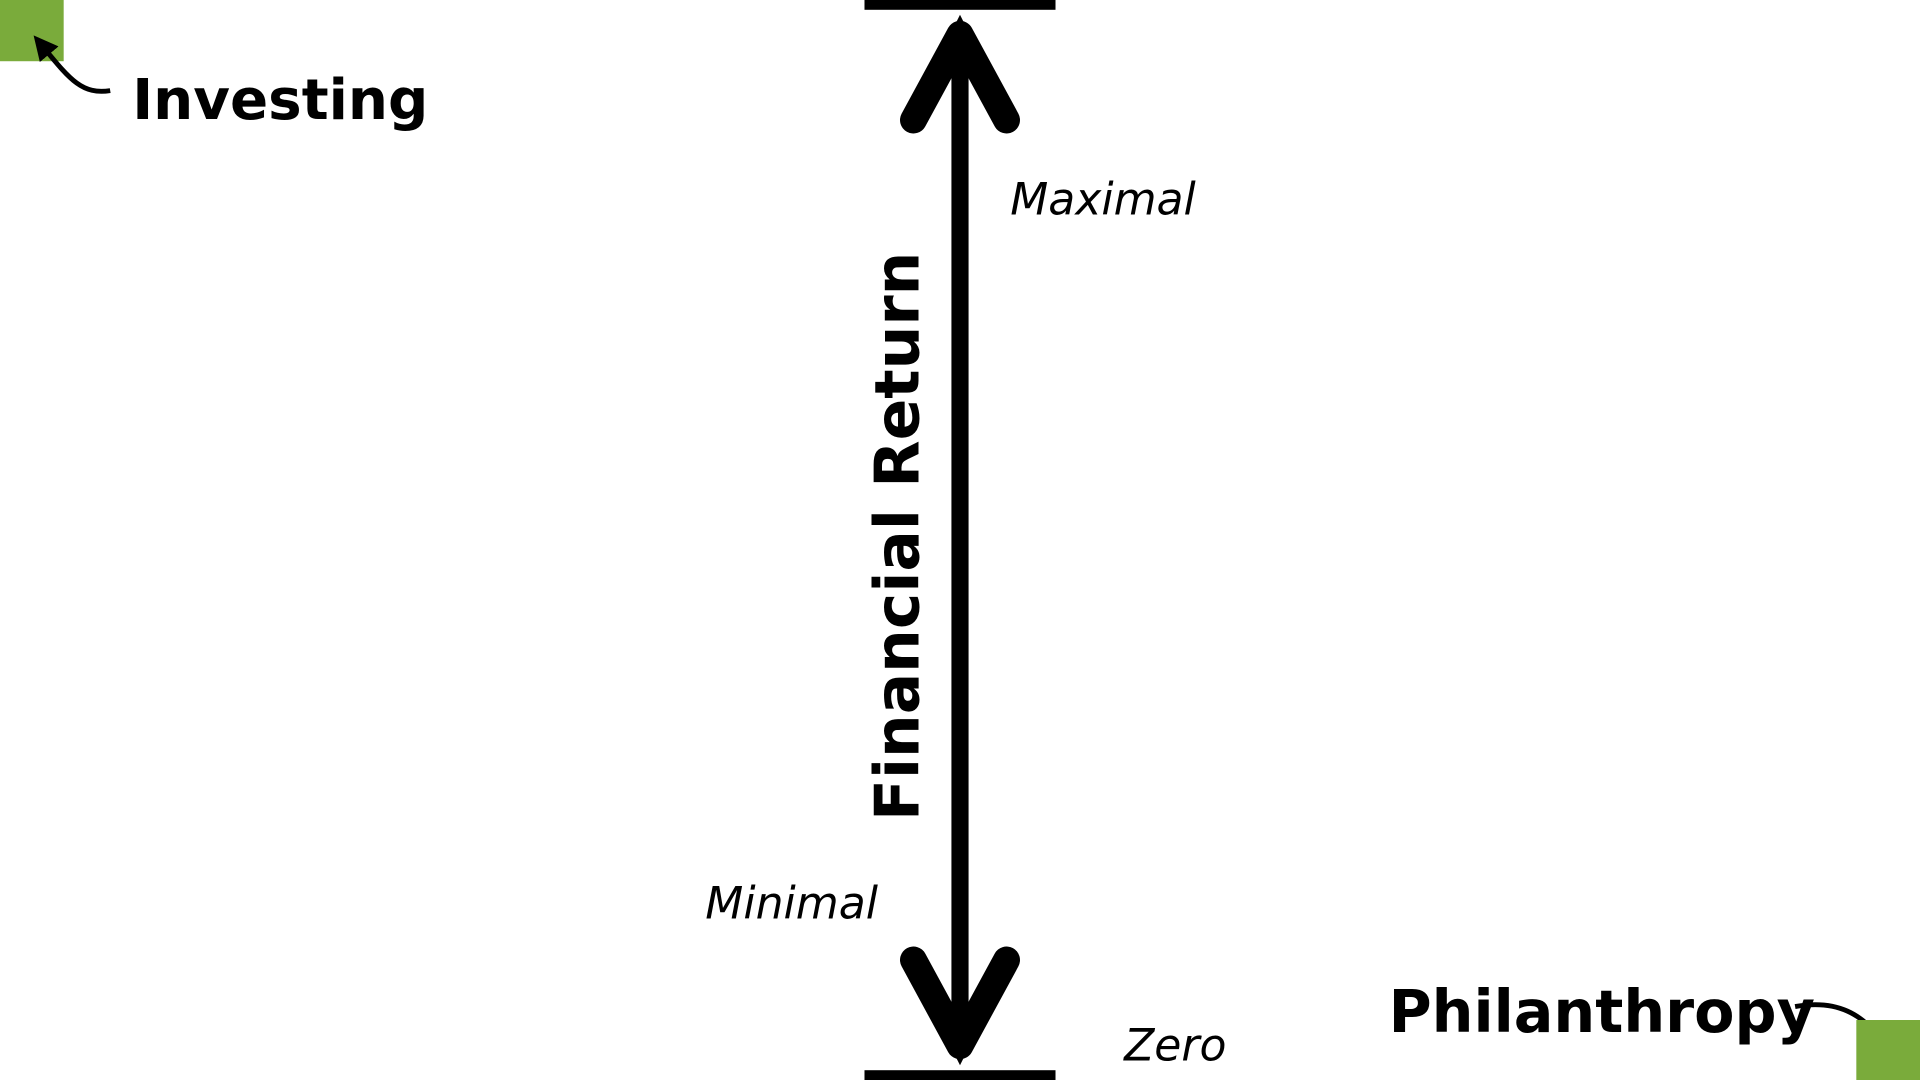 The height and width of the screenshot is (1080, 1920). What do you see at coordinates (1602, 1011) in the screenshot?
I see `philanthropy-label: Philanthropy` at bounding box center [1602, 1011].